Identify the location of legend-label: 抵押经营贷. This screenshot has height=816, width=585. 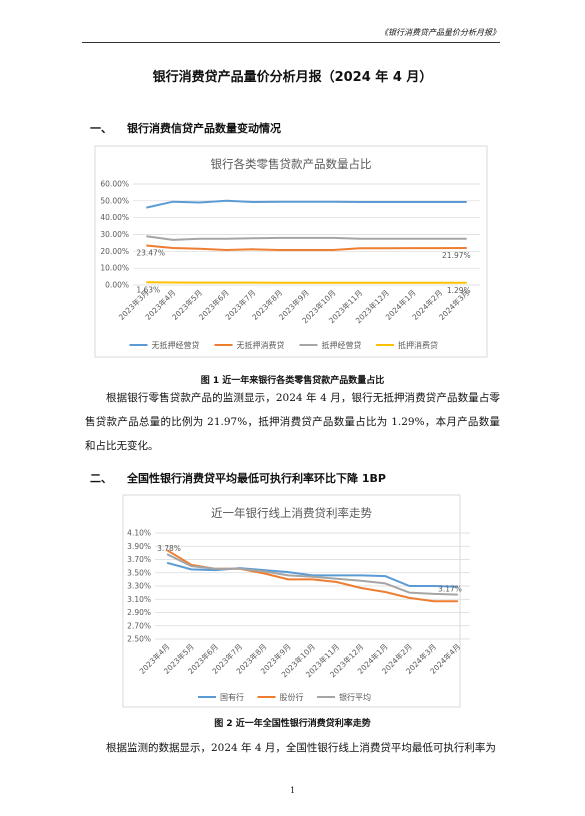
(342, 345).